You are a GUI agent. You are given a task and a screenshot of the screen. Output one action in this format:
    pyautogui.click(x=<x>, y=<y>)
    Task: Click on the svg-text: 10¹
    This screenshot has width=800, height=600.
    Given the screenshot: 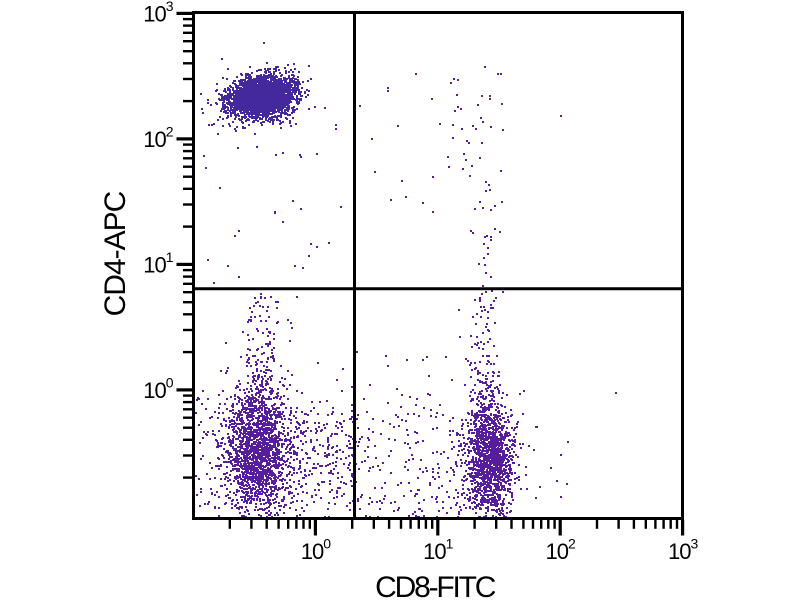 What is the action you would take?
    pyautogui.click(x=158, y=263)
    